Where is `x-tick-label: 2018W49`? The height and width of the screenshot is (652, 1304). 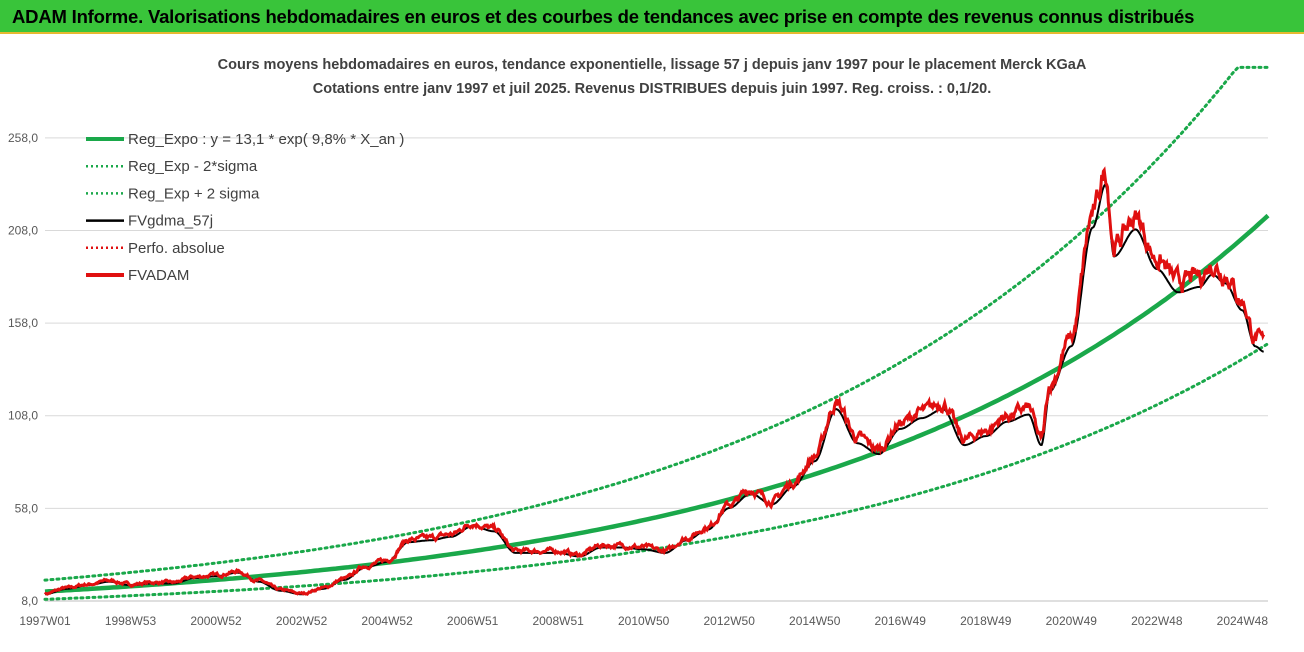
x-tick-label: 2018W49 is located at coordinates (986, 621).